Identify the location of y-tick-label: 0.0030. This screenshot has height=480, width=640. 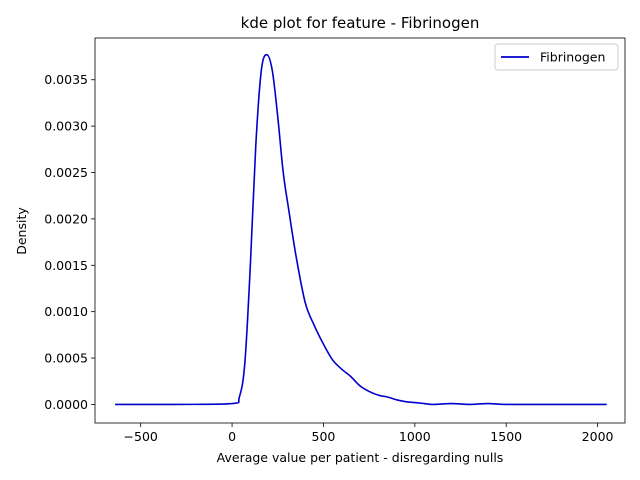
(66, 126).